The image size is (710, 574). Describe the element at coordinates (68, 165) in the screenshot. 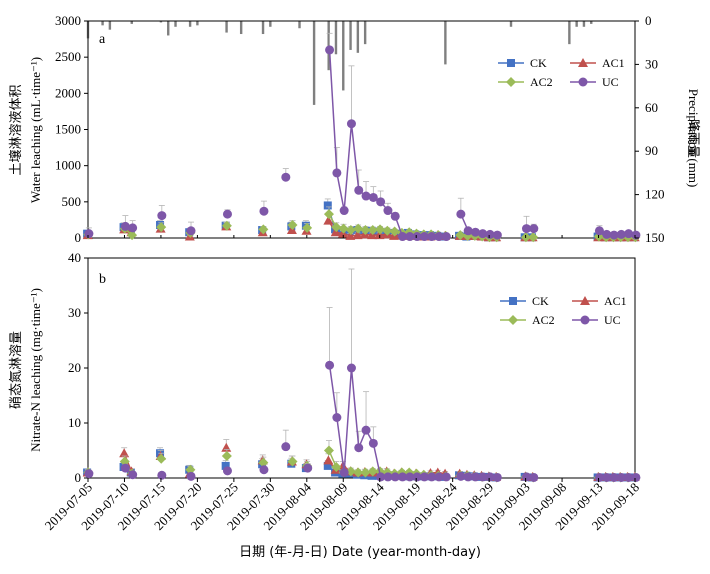

I see `y-tick-label: 1000` at that location.